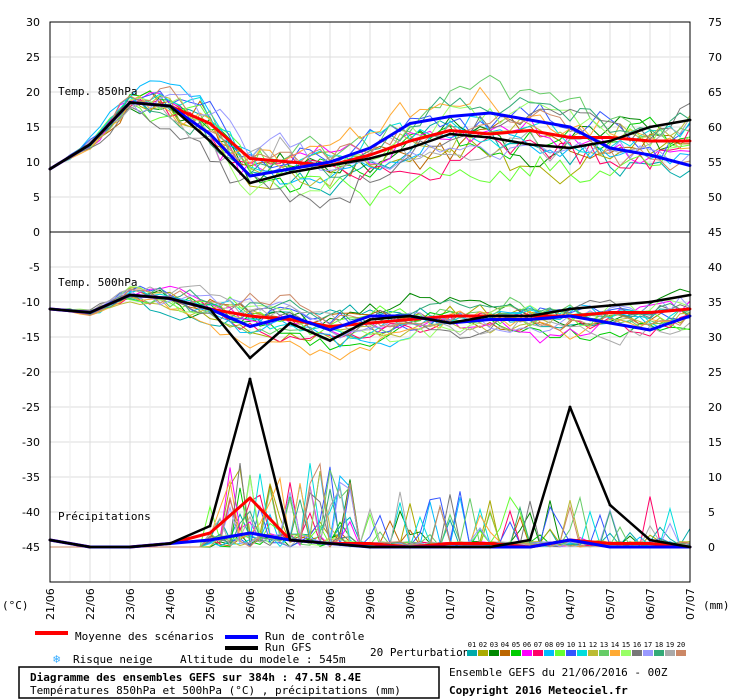  I want to click on y-tick-right: 10, so click(715, 477).